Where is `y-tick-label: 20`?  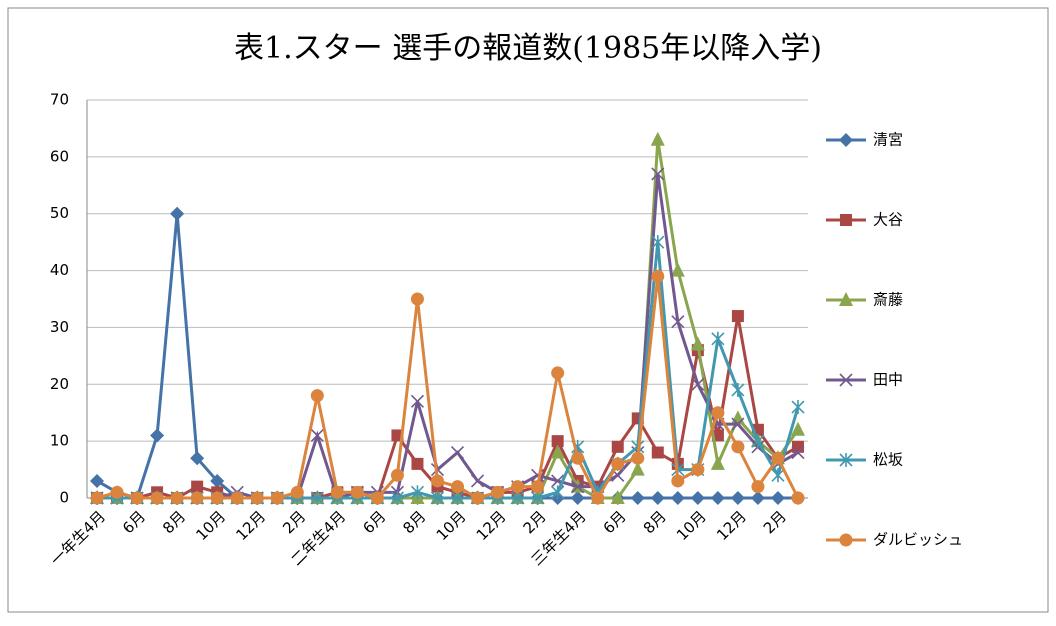 y-tick-label: 20 is located at coordinates (59, 384).